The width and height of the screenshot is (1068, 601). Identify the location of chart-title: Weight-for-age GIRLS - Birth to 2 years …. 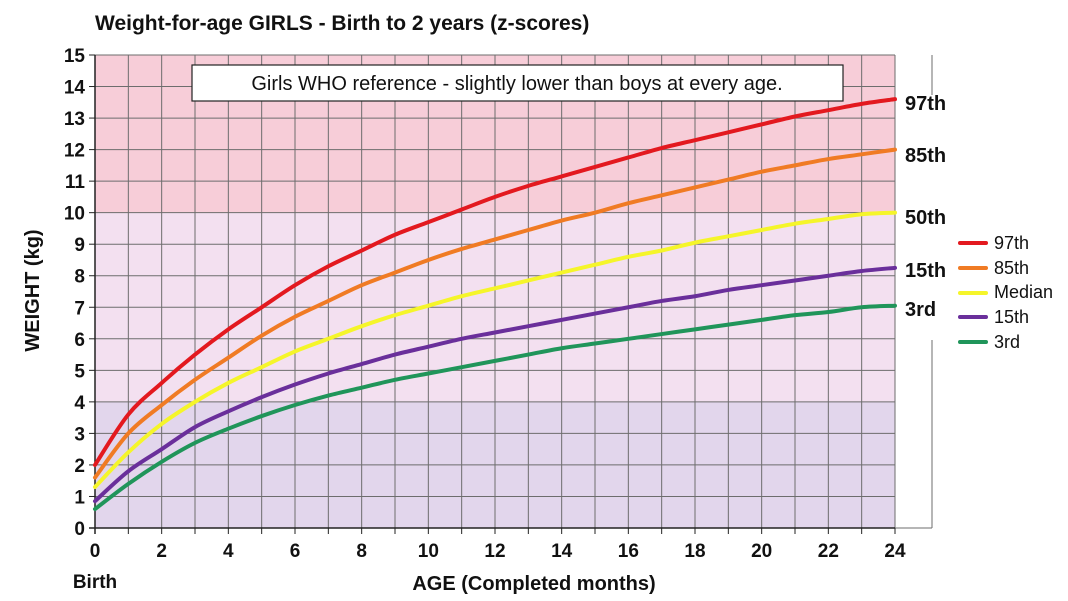
(342, 23).